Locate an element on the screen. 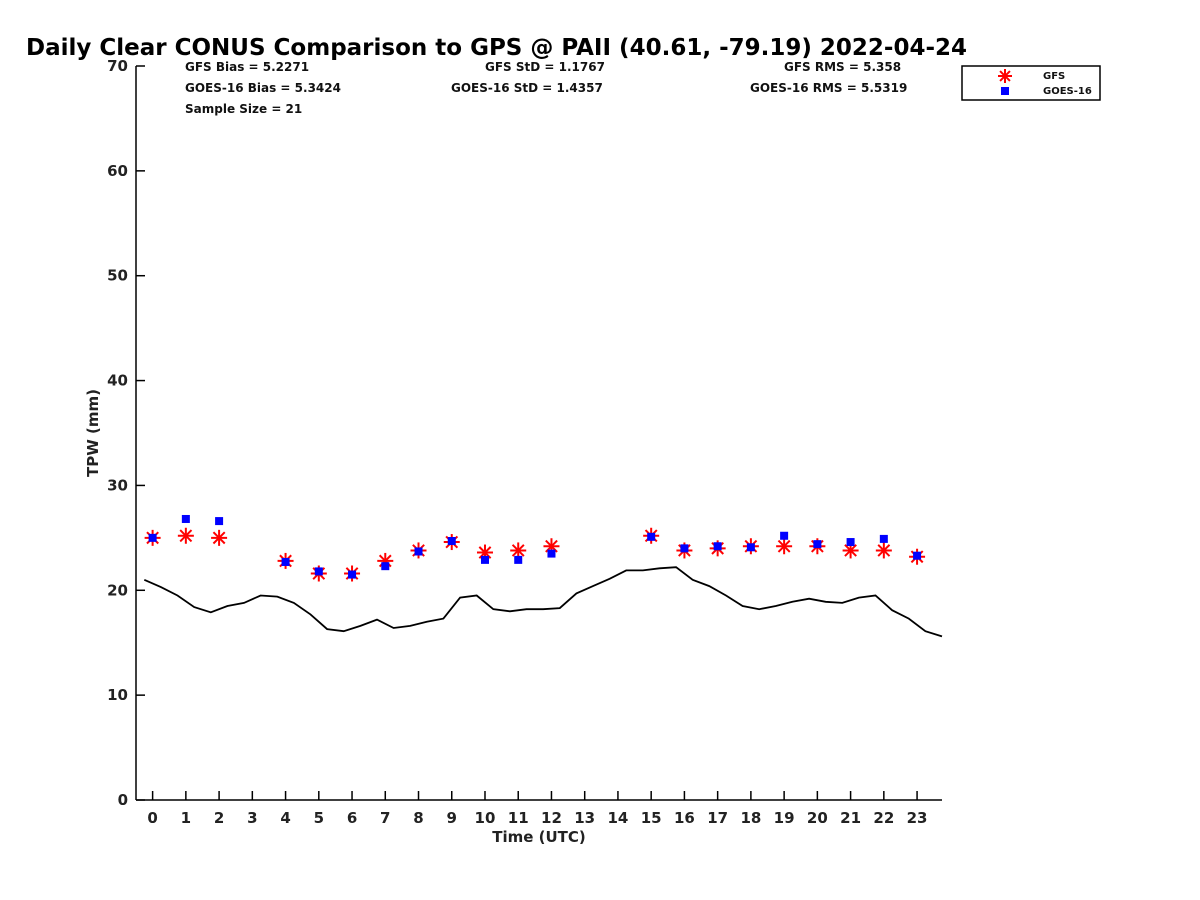 This screenshot has height=900, width=1200. x-tick-label: 7 is located at coordinates (385, 818).